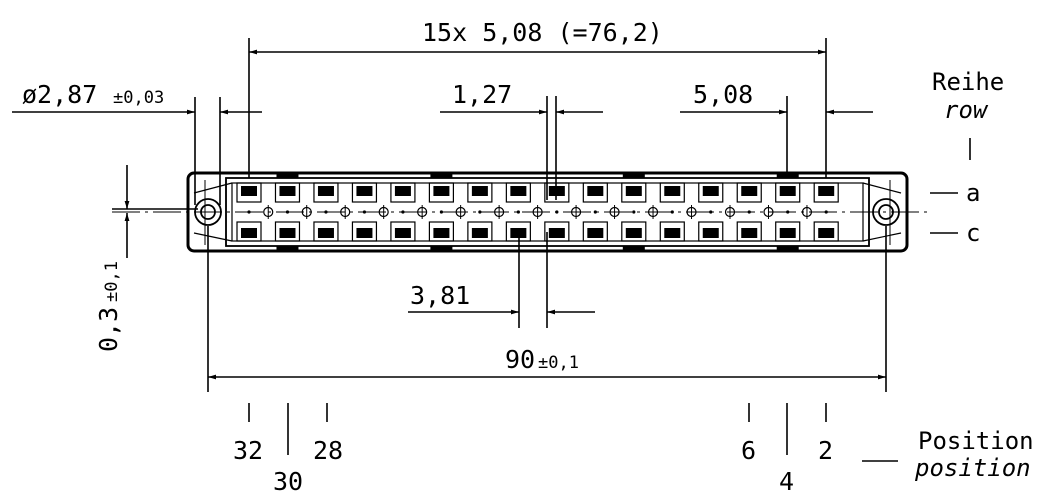 This screenshot has width=1052, height=495. What do you see at coordinates (138, 98) in the screenshot?
I see `hole-diameter-tolerance: ±0,03` at bounding box center [138, 98].